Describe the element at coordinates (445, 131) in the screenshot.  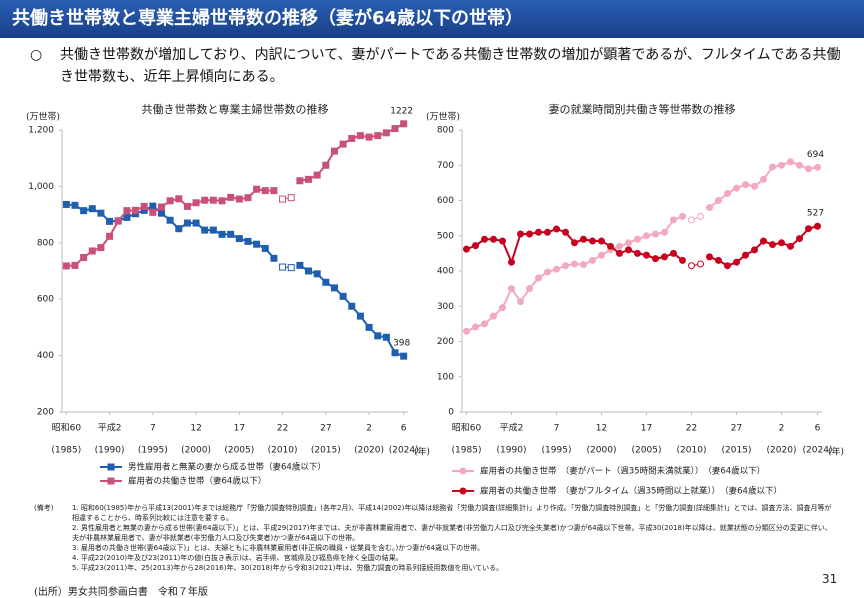
I see `y-tick-label: 800` at that location.